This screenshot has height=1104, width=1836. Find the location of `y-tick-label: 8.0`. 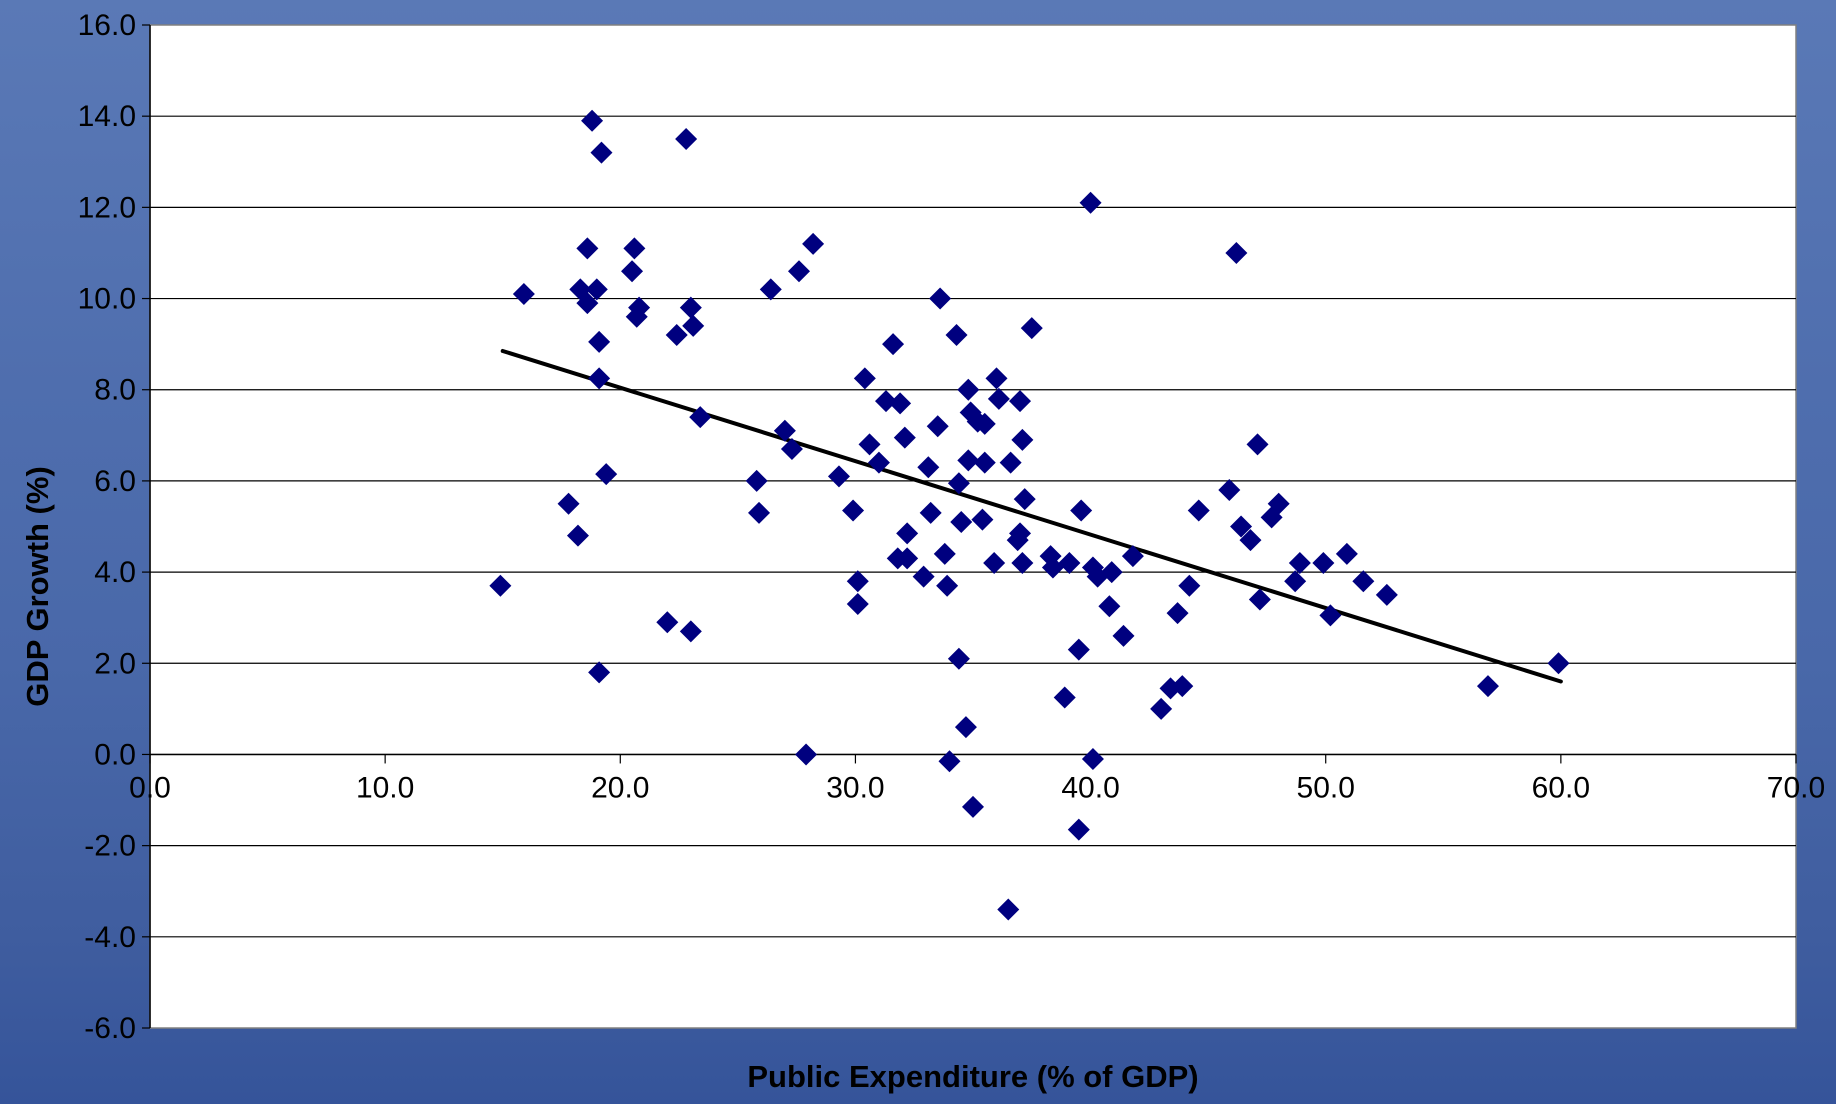

y-tick-label: 8.0 is located at coordinates (115, 390).